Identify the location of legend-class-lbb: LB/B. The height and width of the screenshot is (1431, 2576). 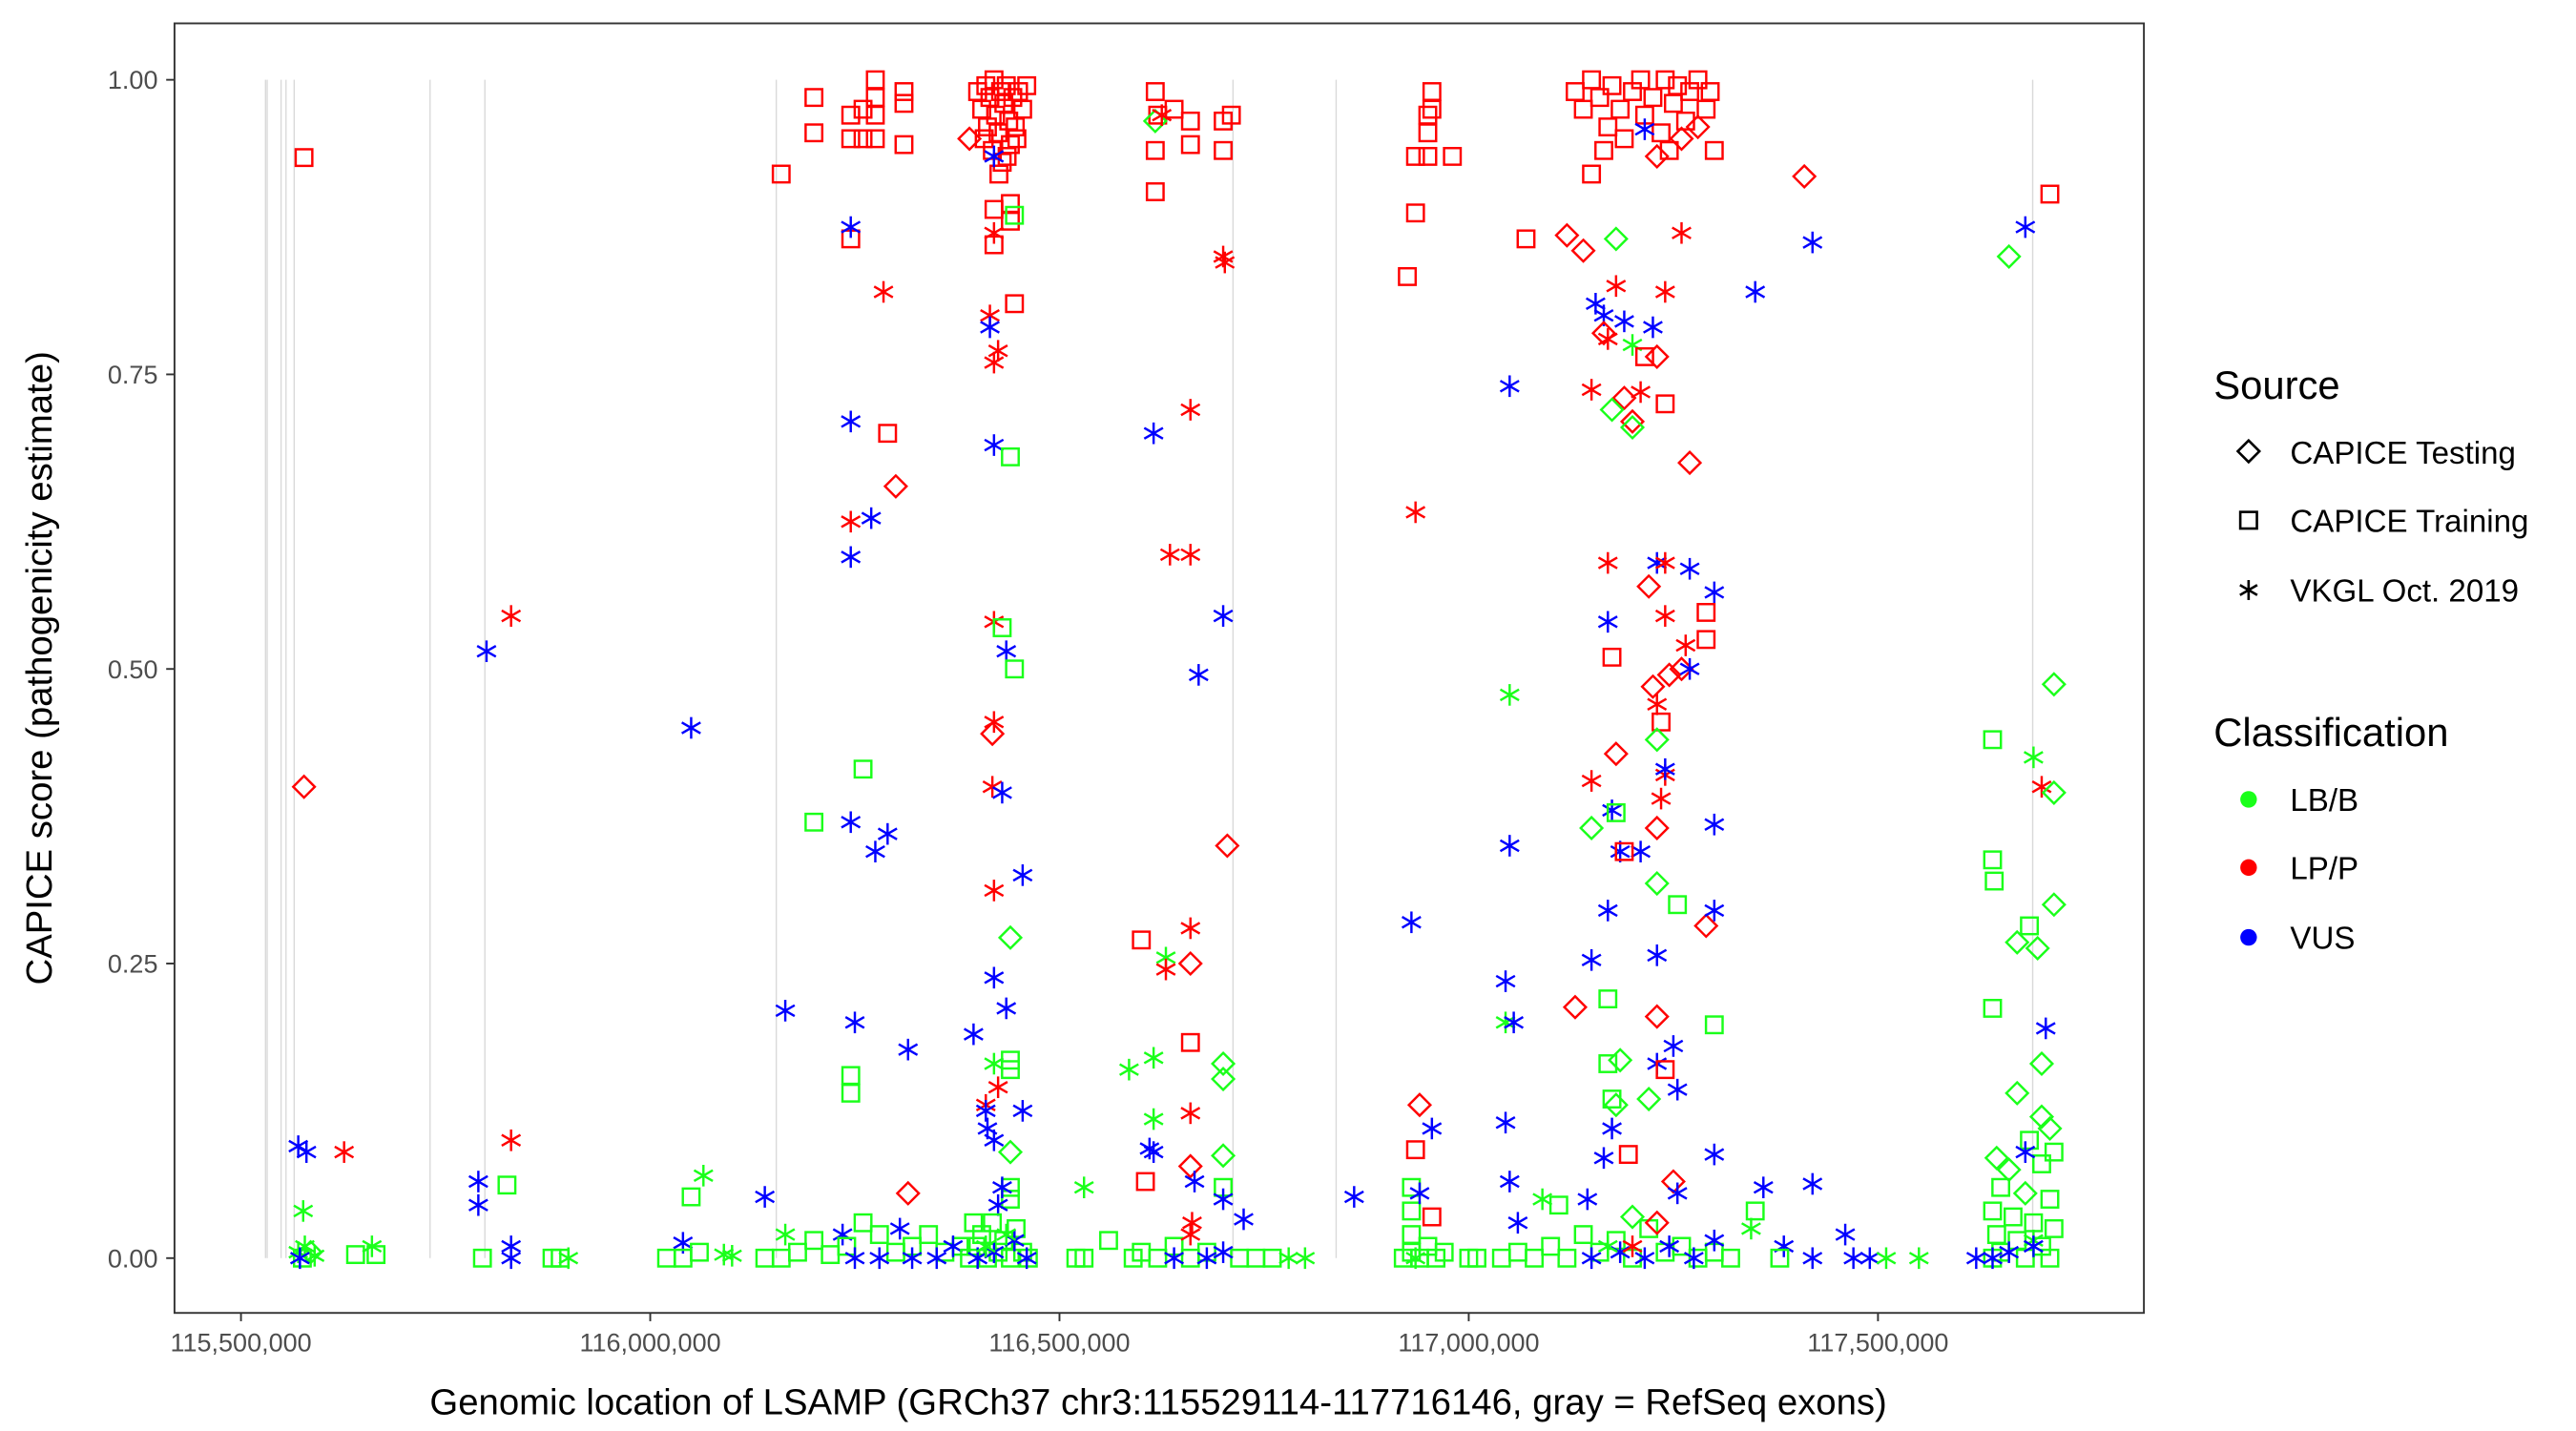
(2324, 801).